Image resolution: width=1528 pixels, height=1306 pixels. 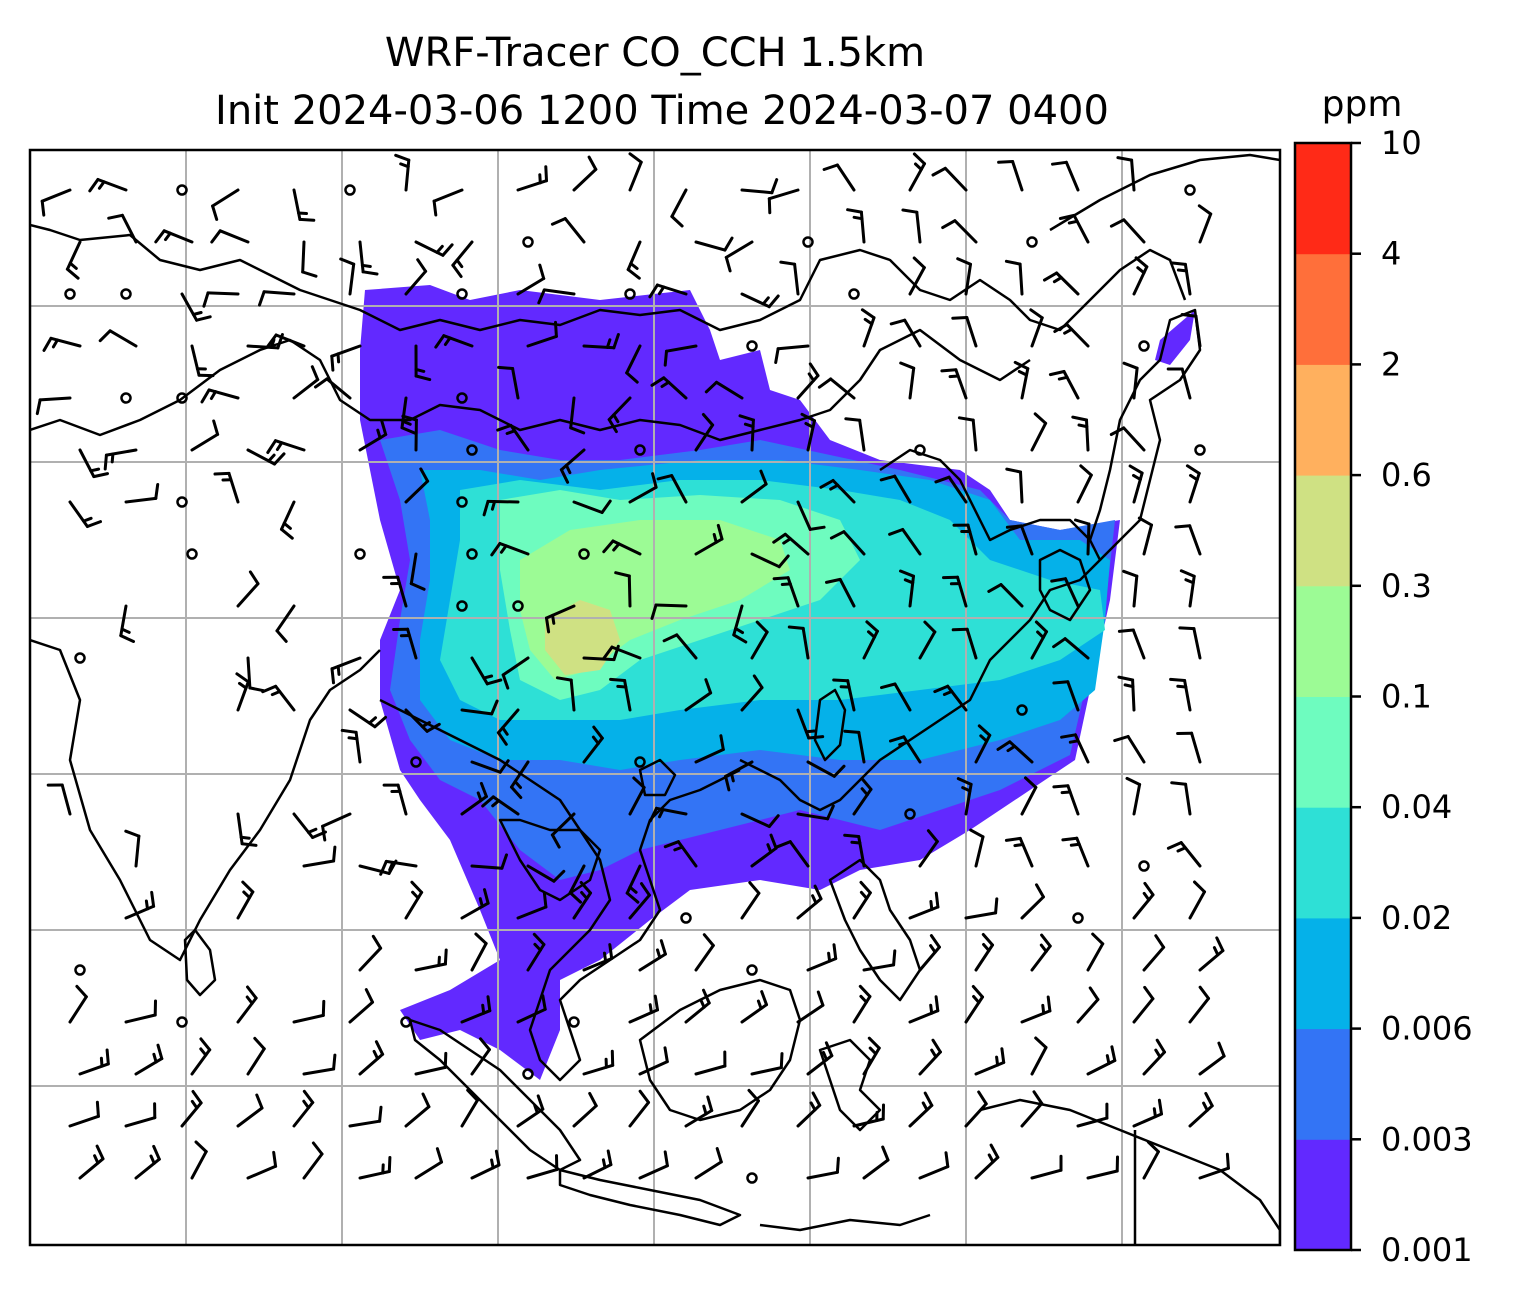 I want to click on colorbar-tick-label: 0.006, so click(x=1427, y=1029).